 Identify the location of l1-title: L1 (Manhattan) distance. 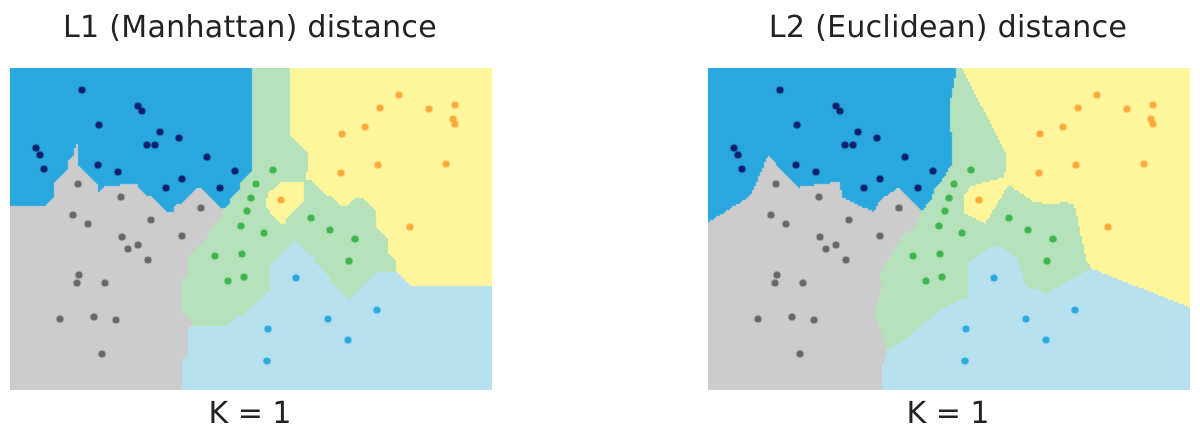
(250, 27).